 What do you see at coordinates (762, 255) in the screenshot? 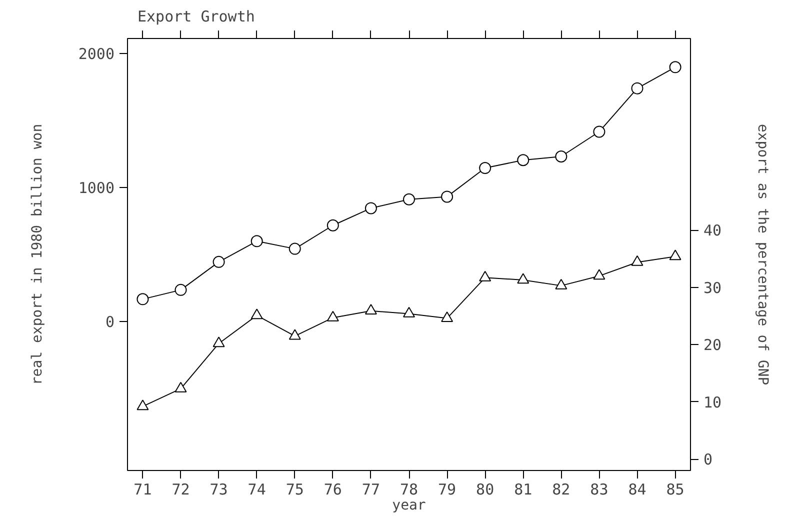
I see `y2-axis-title: export as the percentage of GNP` at bounding box center [762, 255].